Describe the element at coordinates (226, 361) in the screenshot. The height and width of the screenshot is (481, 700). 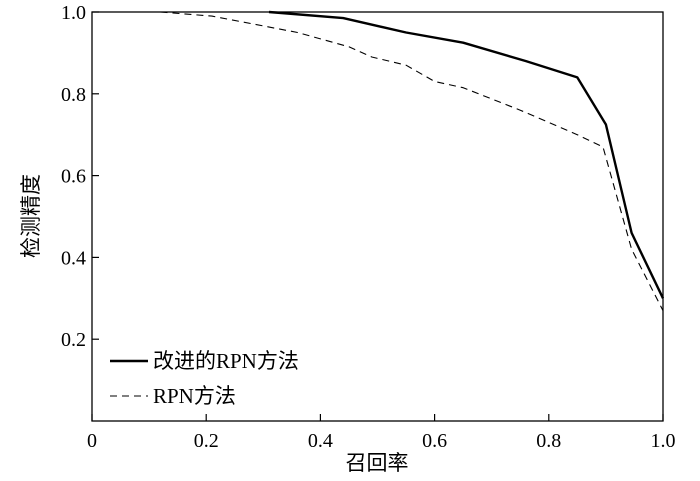
I see `legend-label-improved-rpn: 改进的RPN方法` at that location.